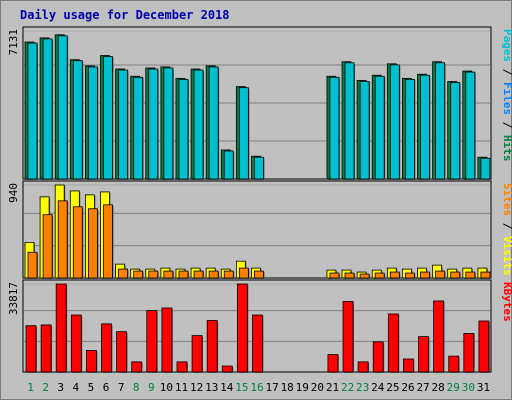  Describe the element at coordinates (136, 387) in the screenshot. I see `x-tick-label: 8` at that location.